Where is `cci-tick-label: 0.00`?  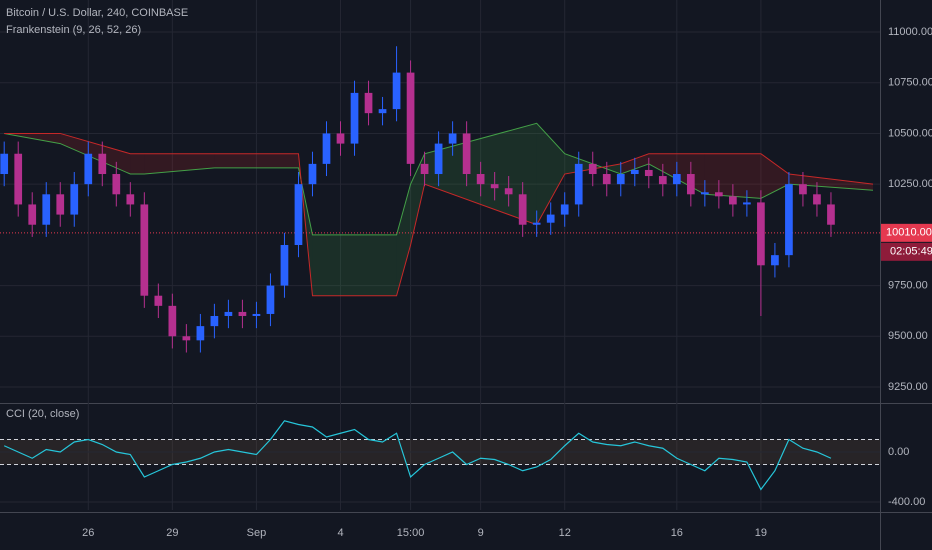 cci-tick-label: 0.00 is located at coordinates (898, 452).